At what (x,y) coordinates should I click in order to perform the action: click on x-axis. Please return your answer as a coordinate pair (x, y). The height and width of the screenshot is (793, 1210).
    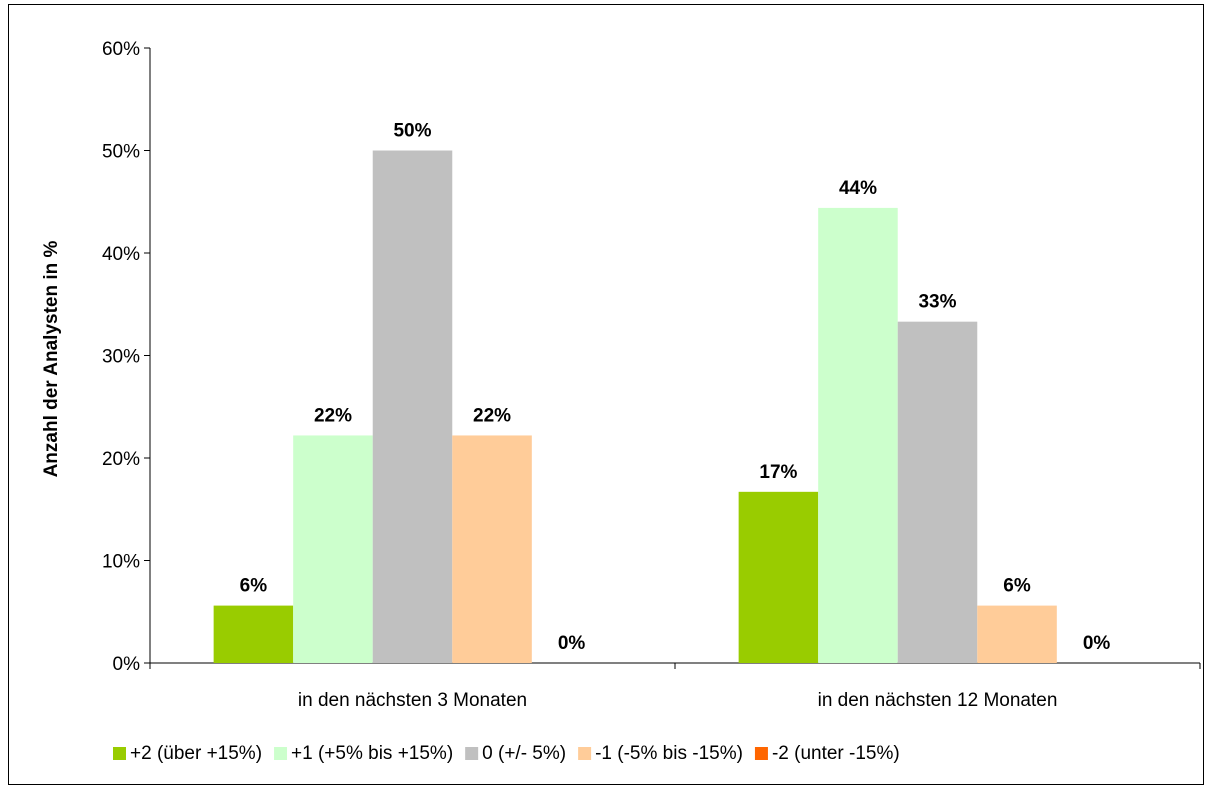
    Looking at the image, I should click on (675, 665).